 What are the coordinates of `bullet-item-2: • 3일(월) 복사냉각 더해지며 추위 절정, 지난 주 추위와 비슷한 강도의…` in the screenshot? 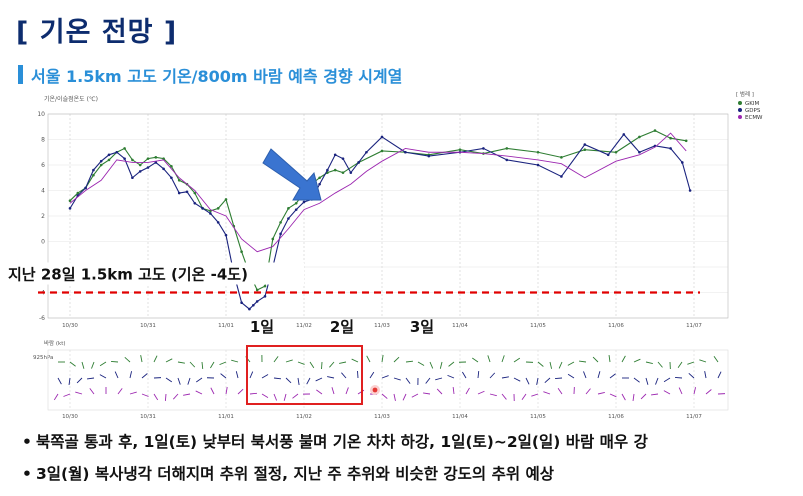 It's located at (335, 476).